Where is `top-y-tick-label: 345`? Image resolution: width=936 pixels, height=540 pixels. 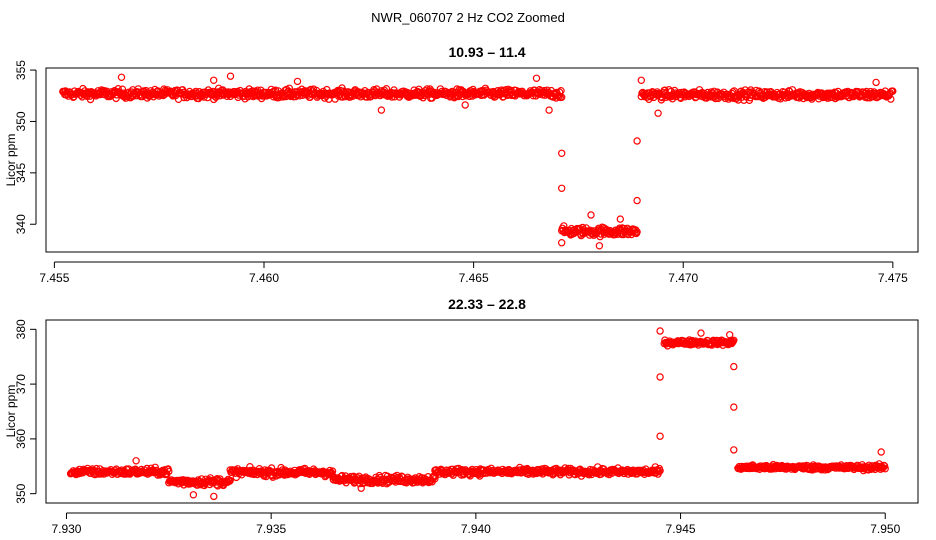
top-y-tick-label: 345 is located at coordinates (21, 173).